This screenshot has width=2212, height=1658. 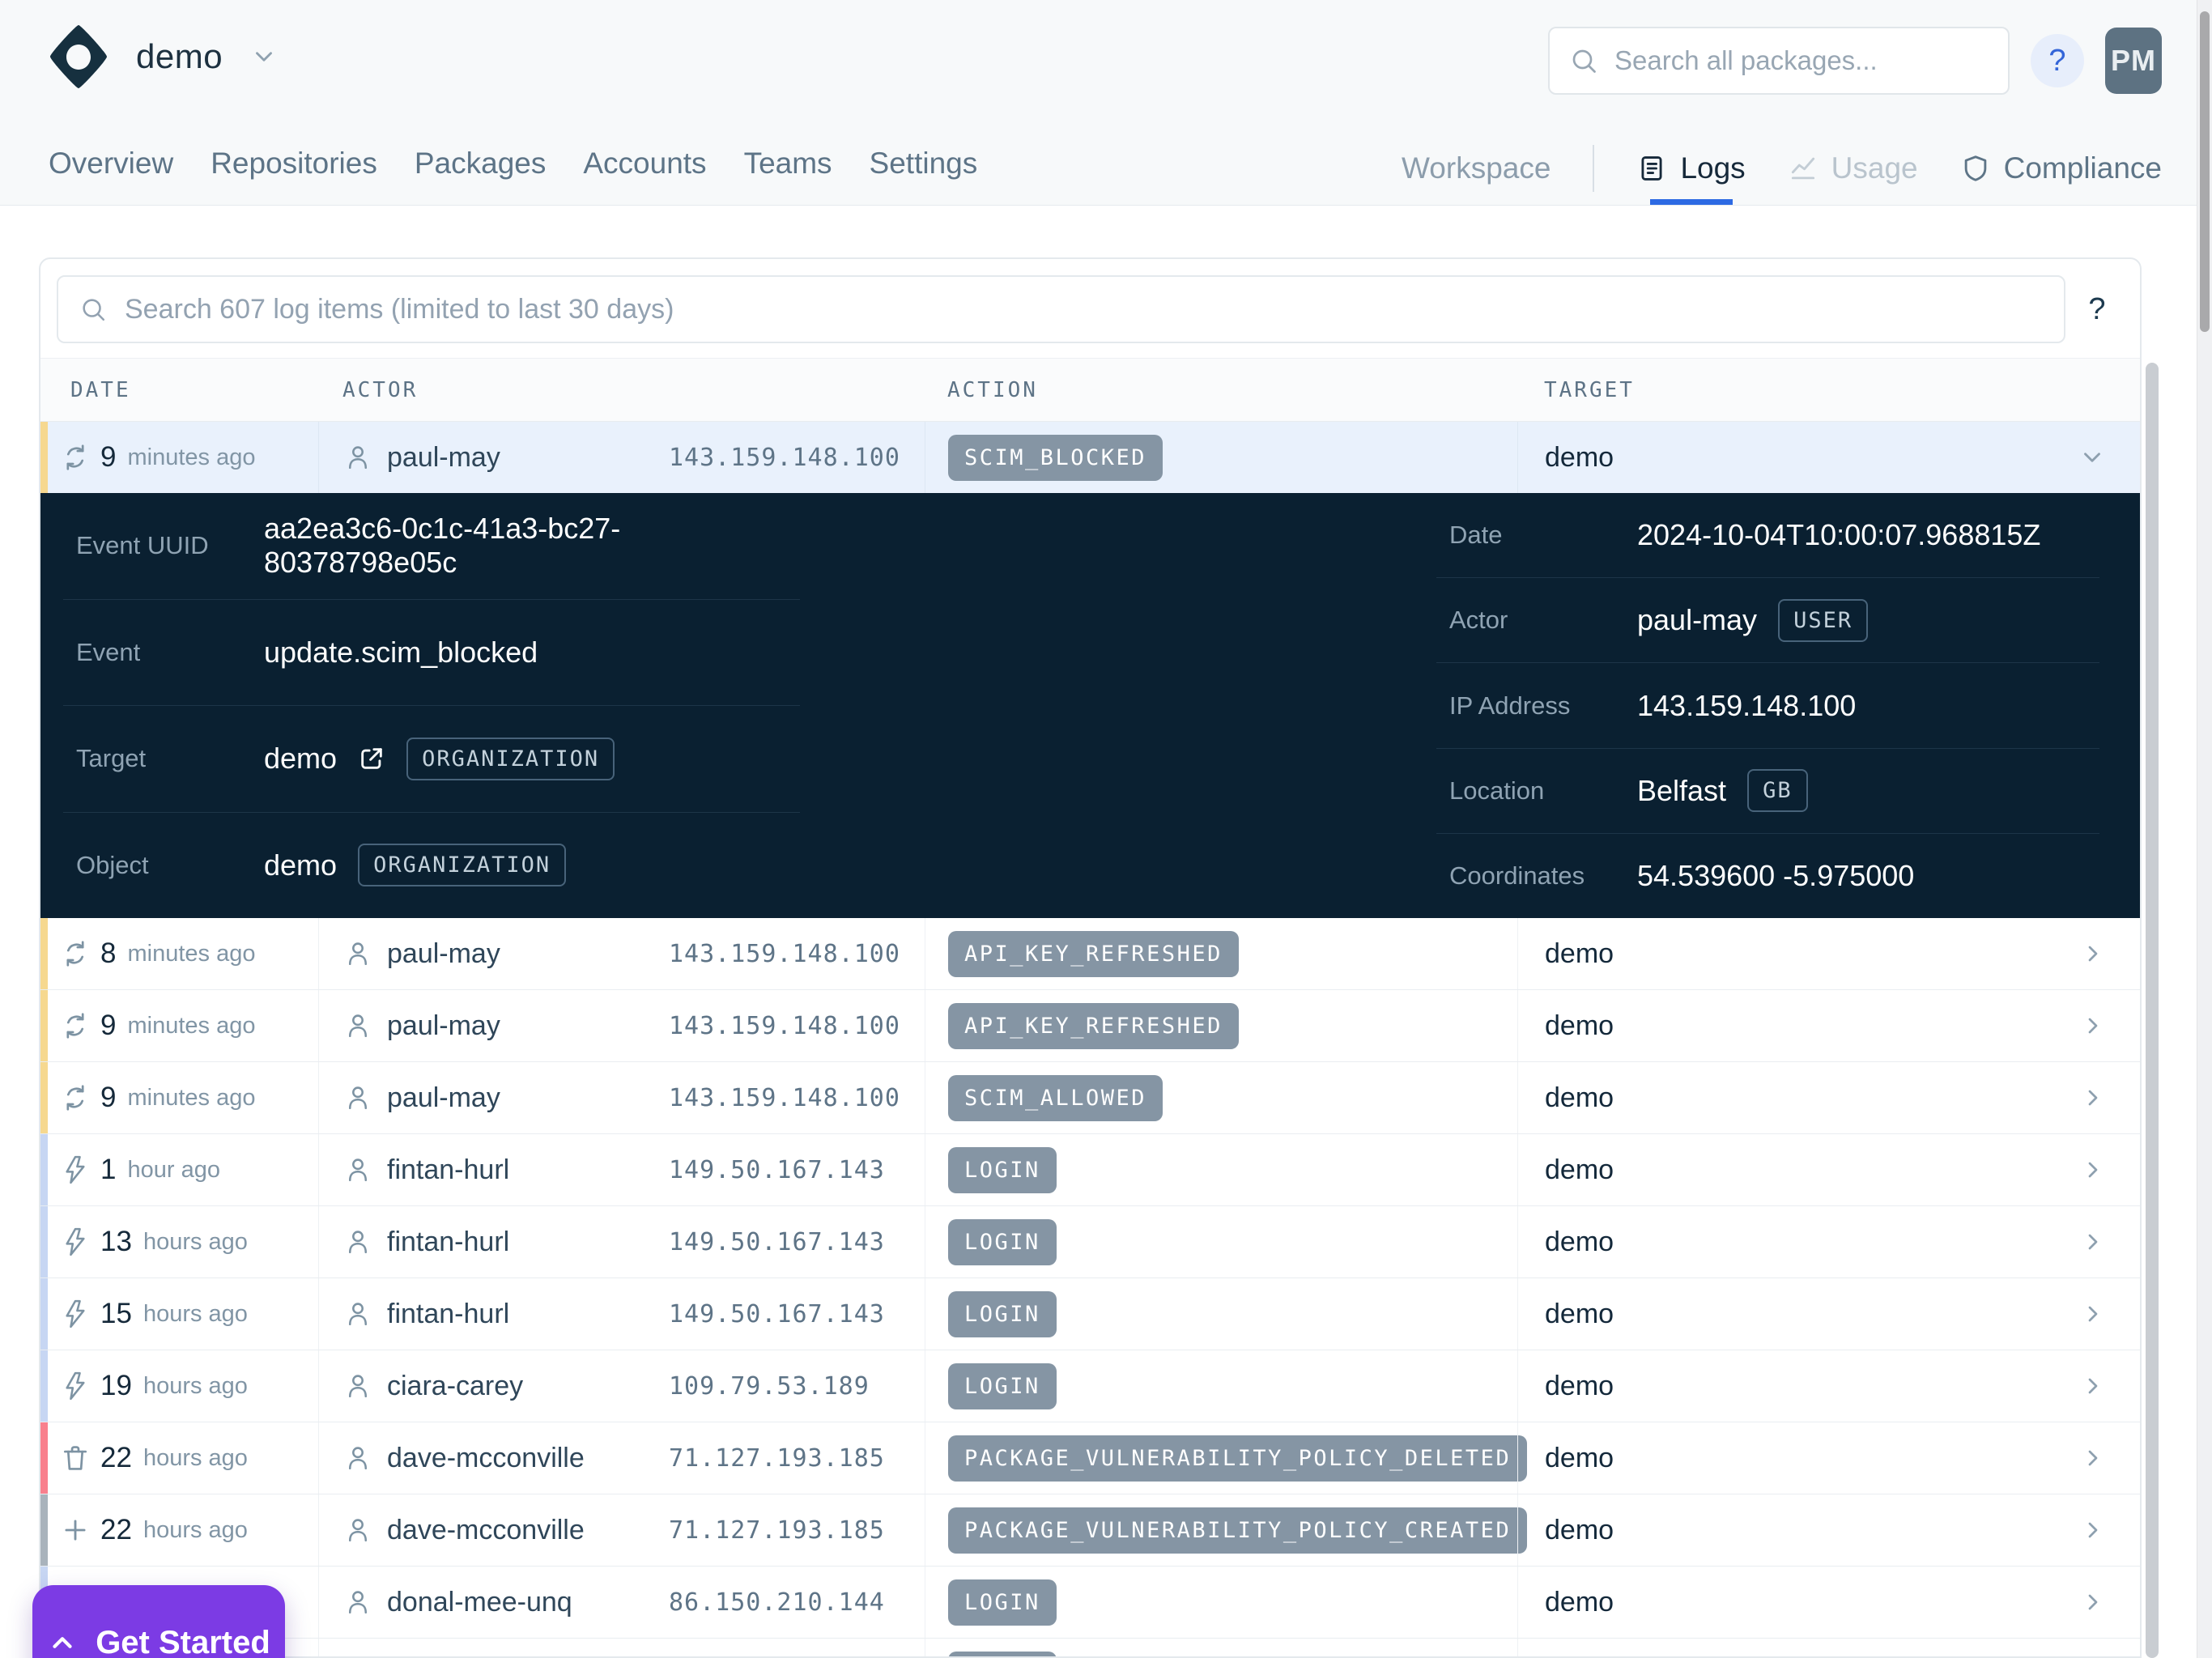 I want to click on time-unit: minutes ago, so click(x=191, y=1025).